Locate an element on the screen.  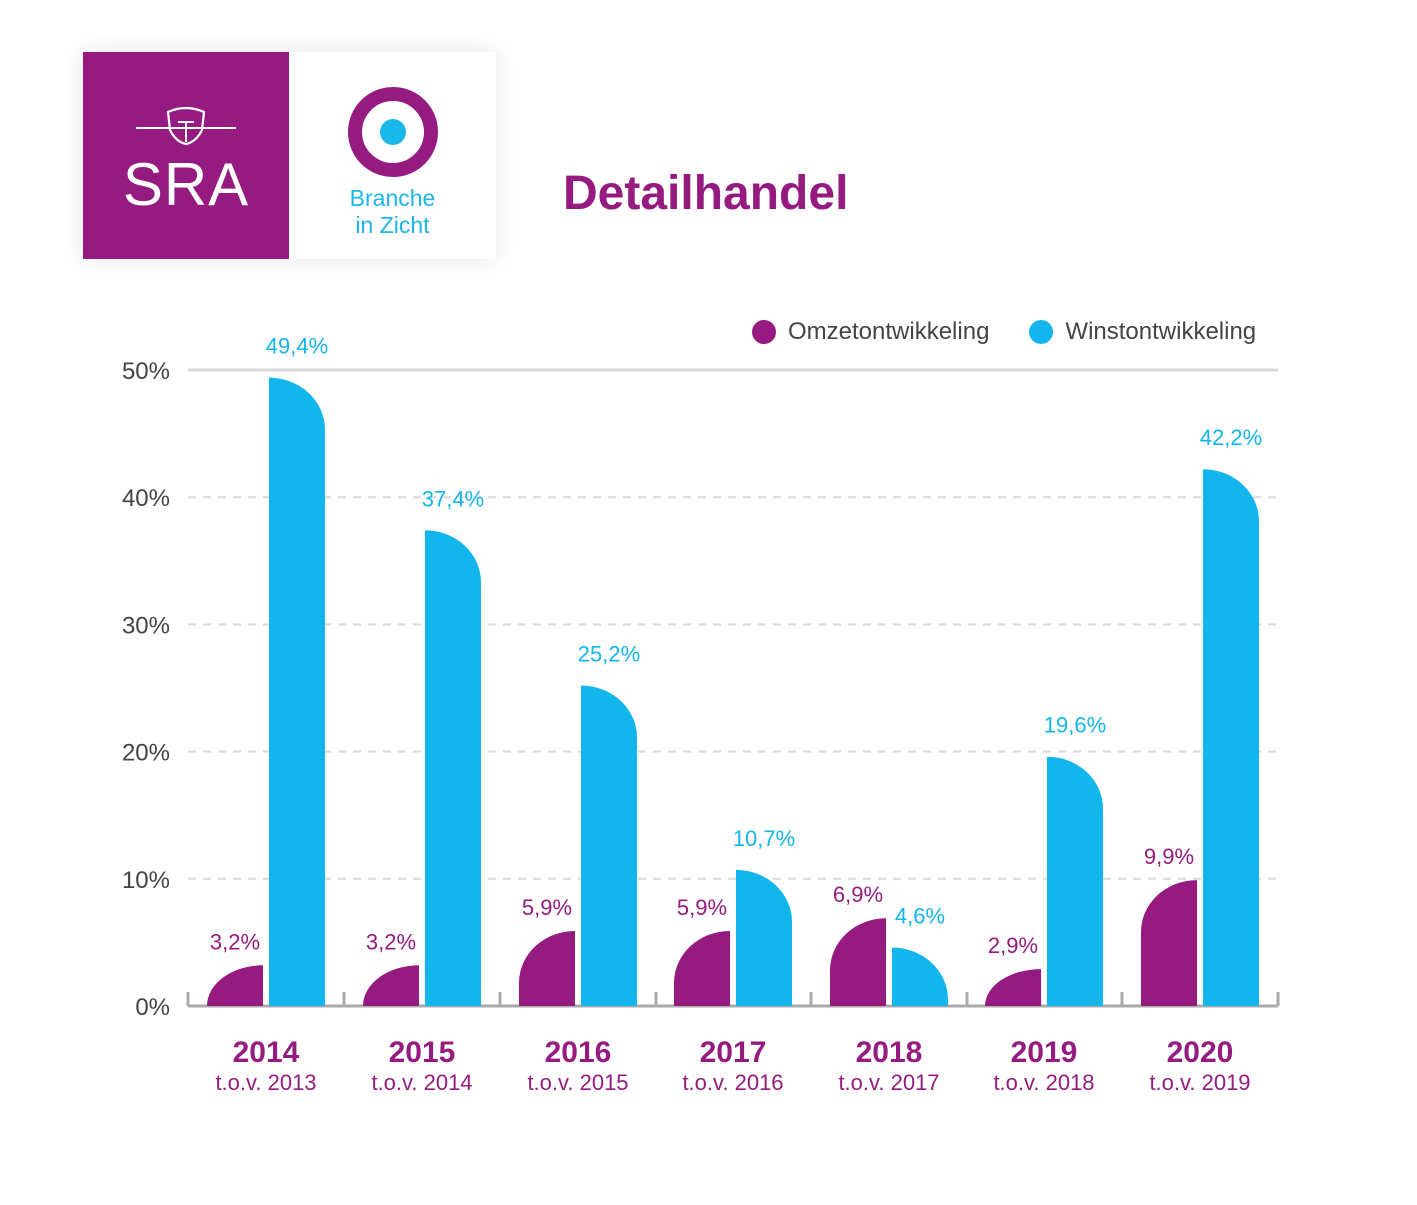
x-tick-label-2014: 2014 is located at coordinates (266, 1052).